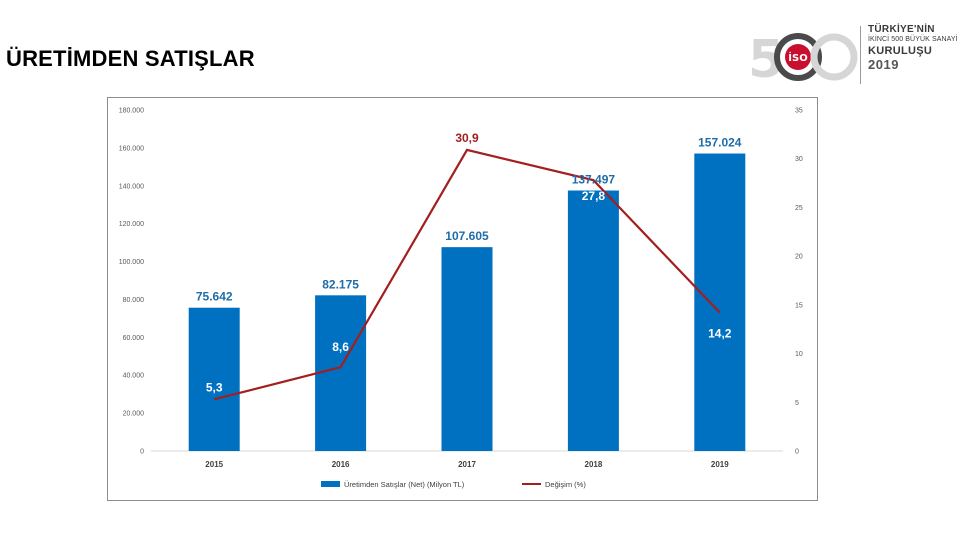  I want to click on bar-2019, so click(720, 302).